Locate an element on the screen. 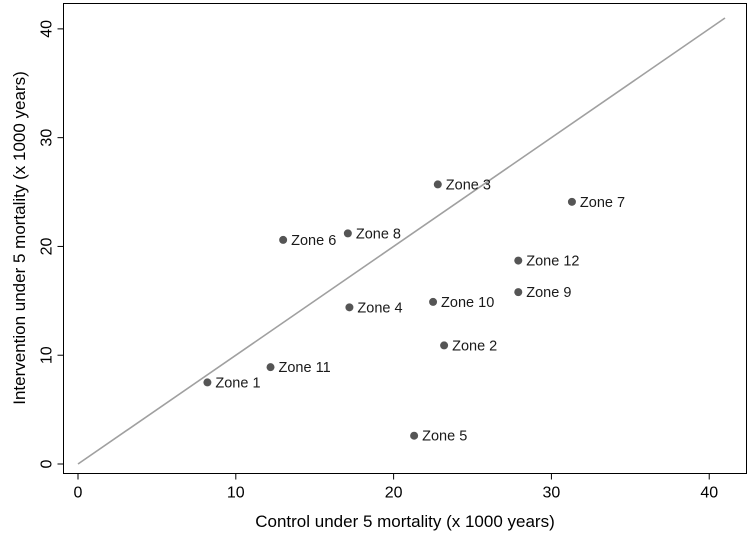  point-label: Zone 7 is located at coordinates (602, 203).